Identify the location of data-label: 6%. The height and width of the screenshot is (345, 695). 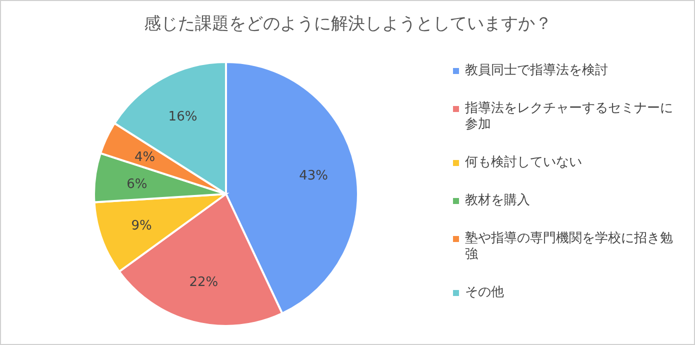
(137, 184).